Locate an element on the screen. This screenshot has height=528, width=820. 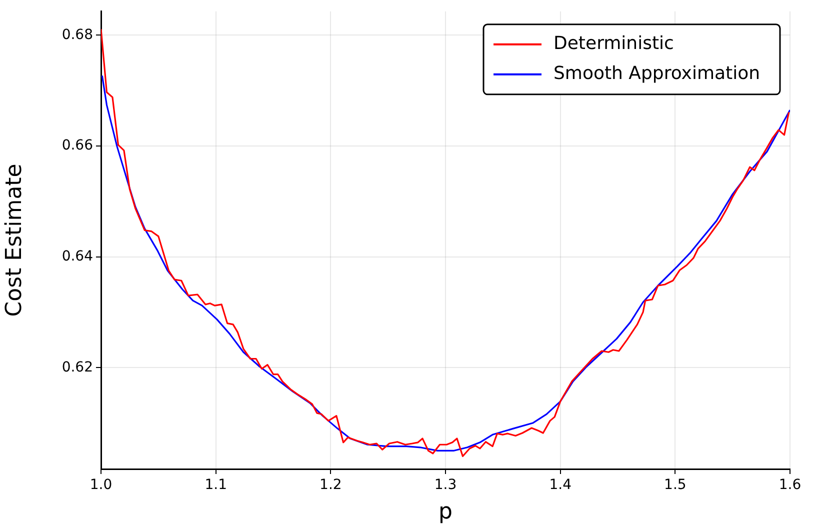
y-tick-label: 0.64 is located at coordinates (78, 256).